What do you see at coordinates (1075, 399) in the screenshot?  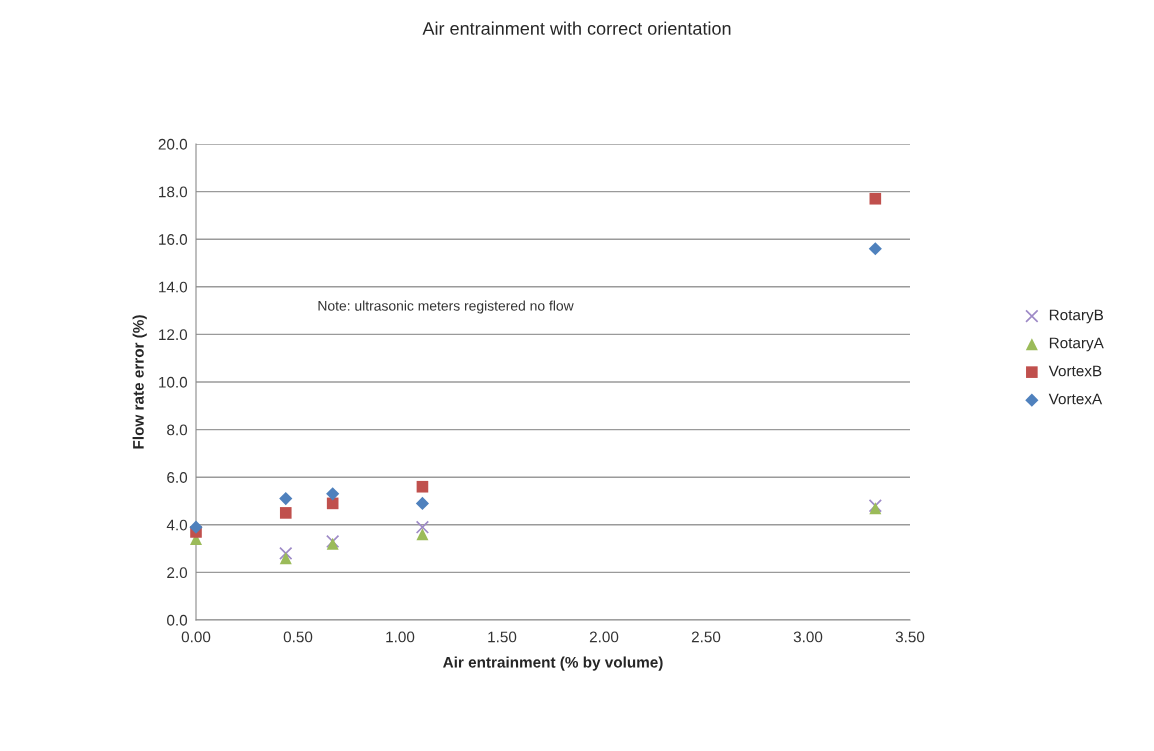 I see `legend-label: VortexA` at bounding box center [1075, 399].